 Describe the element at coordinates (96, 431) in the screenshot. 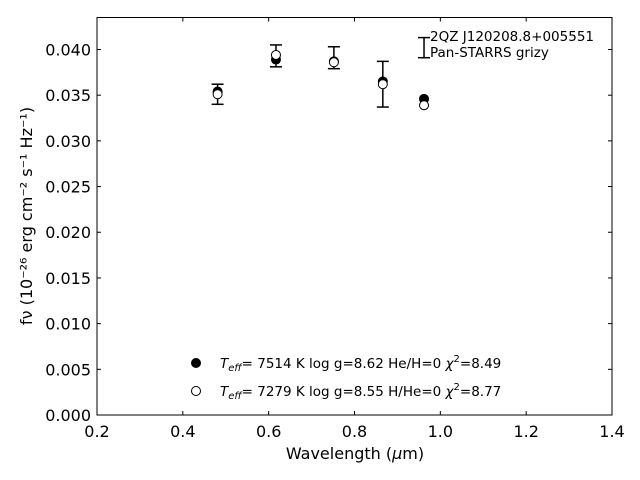

I see `x-tick-label: 0.2` at that location.